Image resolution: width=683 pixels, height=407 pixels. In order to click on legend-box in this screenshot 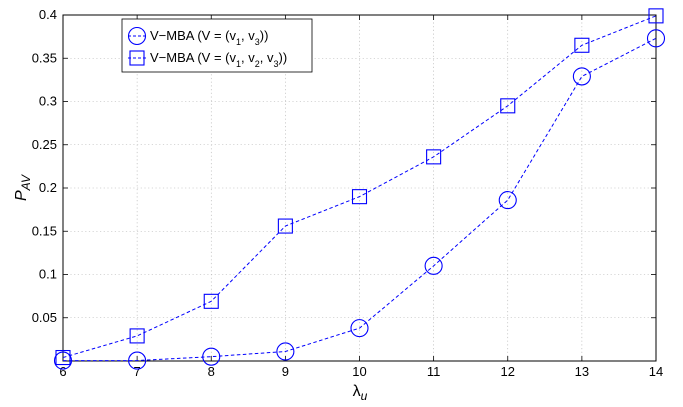, I will do `click(217, 45)`.